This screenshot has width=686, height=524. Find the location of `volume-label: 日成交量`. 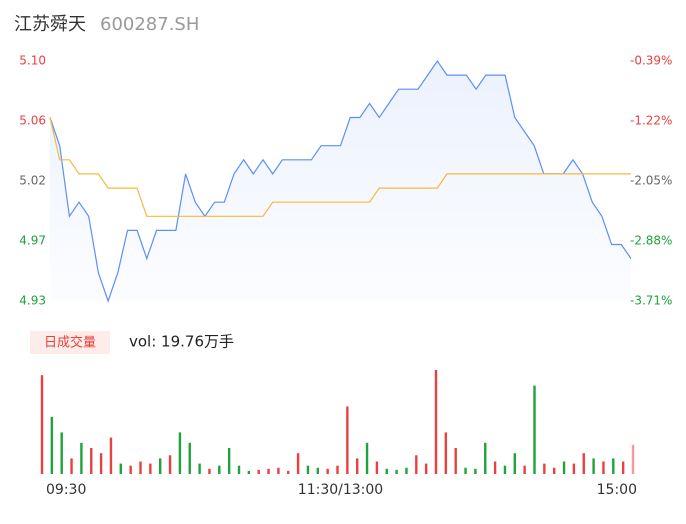

volume-label: 日成交量 is located at coordinates (70, 343).